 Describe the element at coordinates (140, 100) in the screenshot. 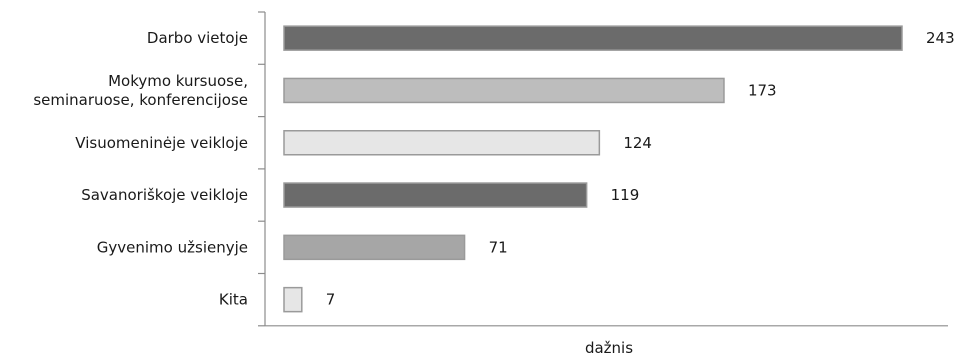

I see `category-label: seminaruose, konferencijose` at that location.